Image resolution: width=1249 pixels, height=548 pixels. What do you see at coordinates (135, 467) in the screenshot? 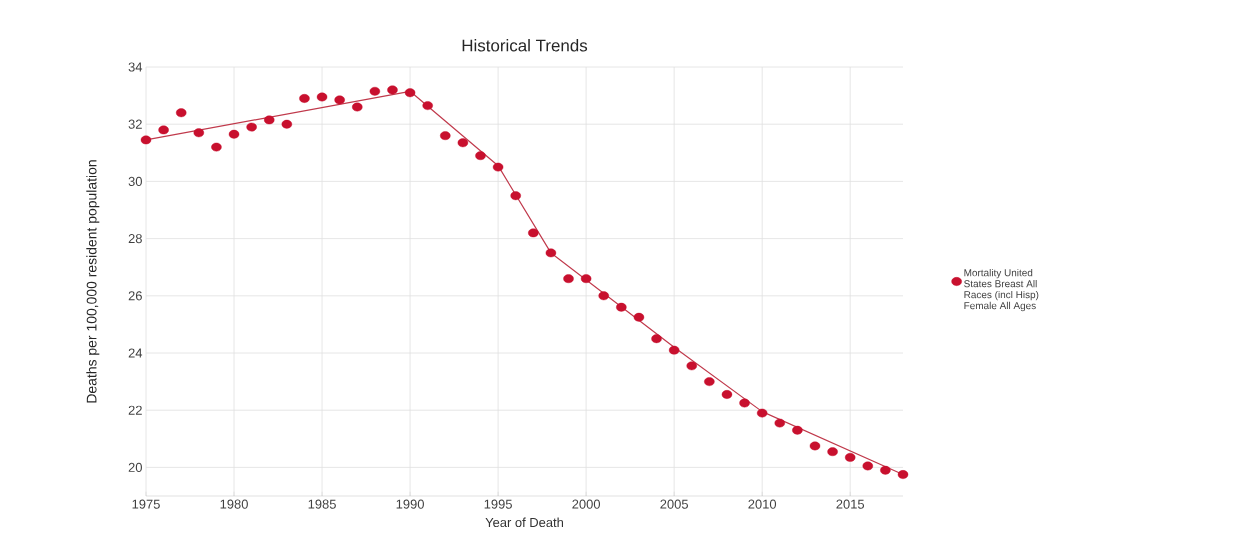
I see `y-tick-label: 20` at bounding box center [135, 467].